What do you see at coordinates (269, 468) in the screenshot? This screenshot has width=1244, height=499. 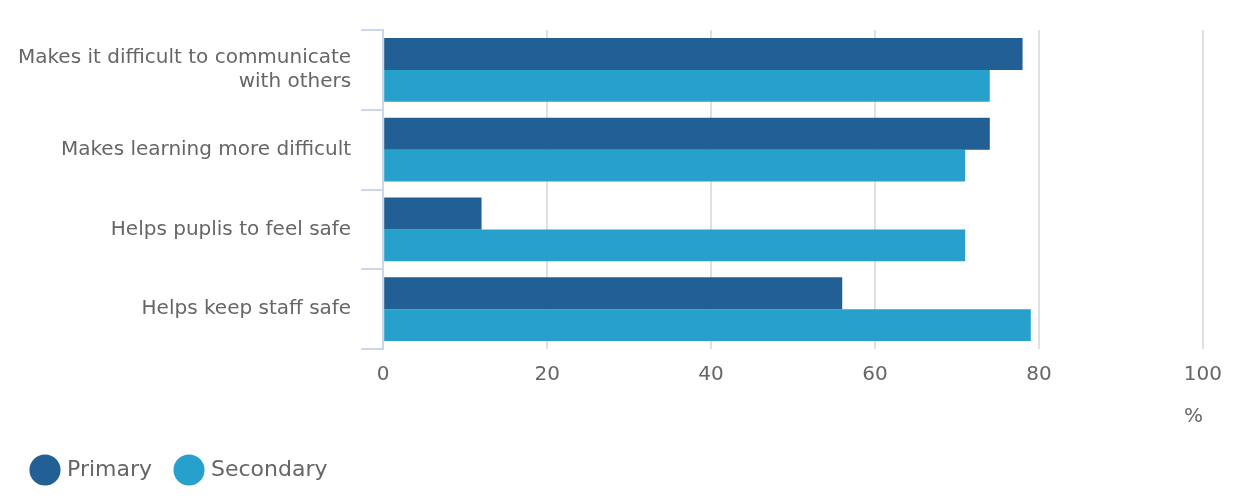 I see `legend-label: Secondary` at bounding box center [269, 468].